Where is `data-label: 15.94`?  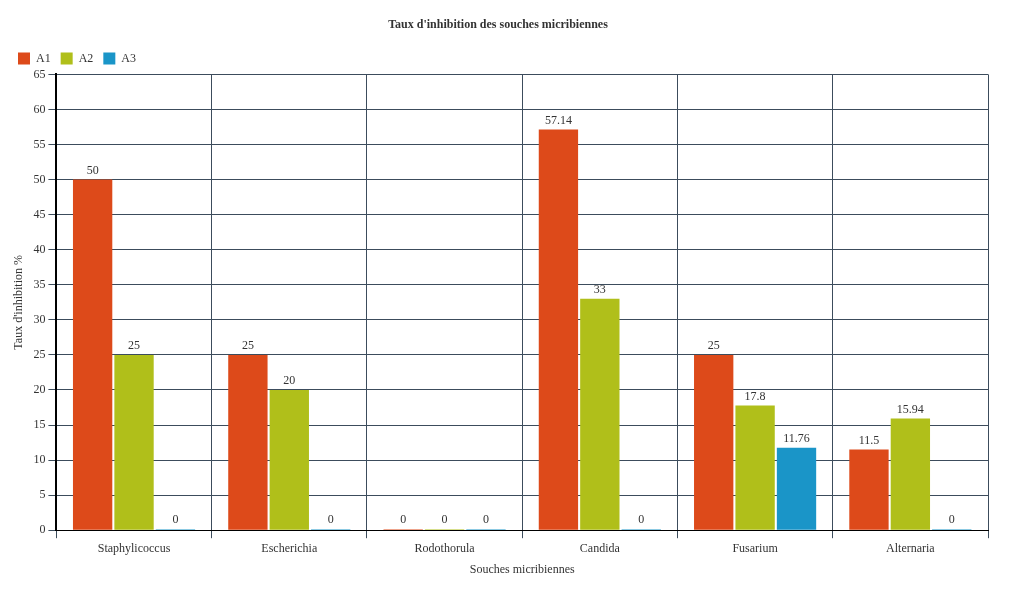
data-label: 15.94 is located at coordinates (910, 408).